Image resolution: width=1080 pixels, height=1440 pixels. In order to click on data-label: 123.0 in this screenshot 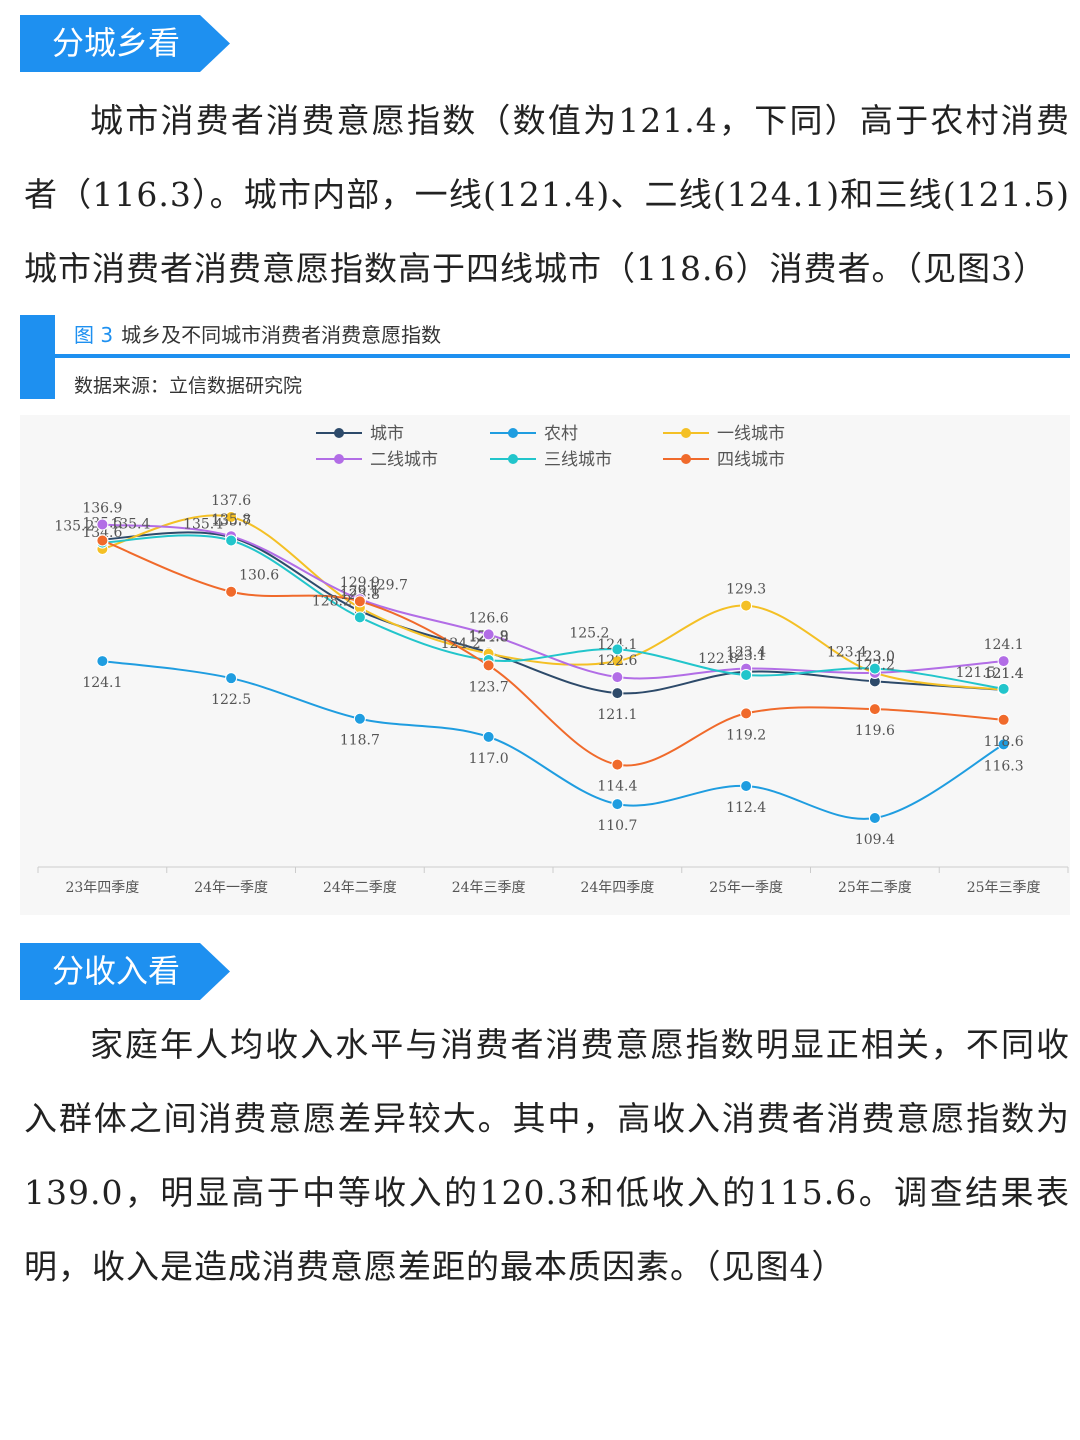, I will do `click(875, 657)`.